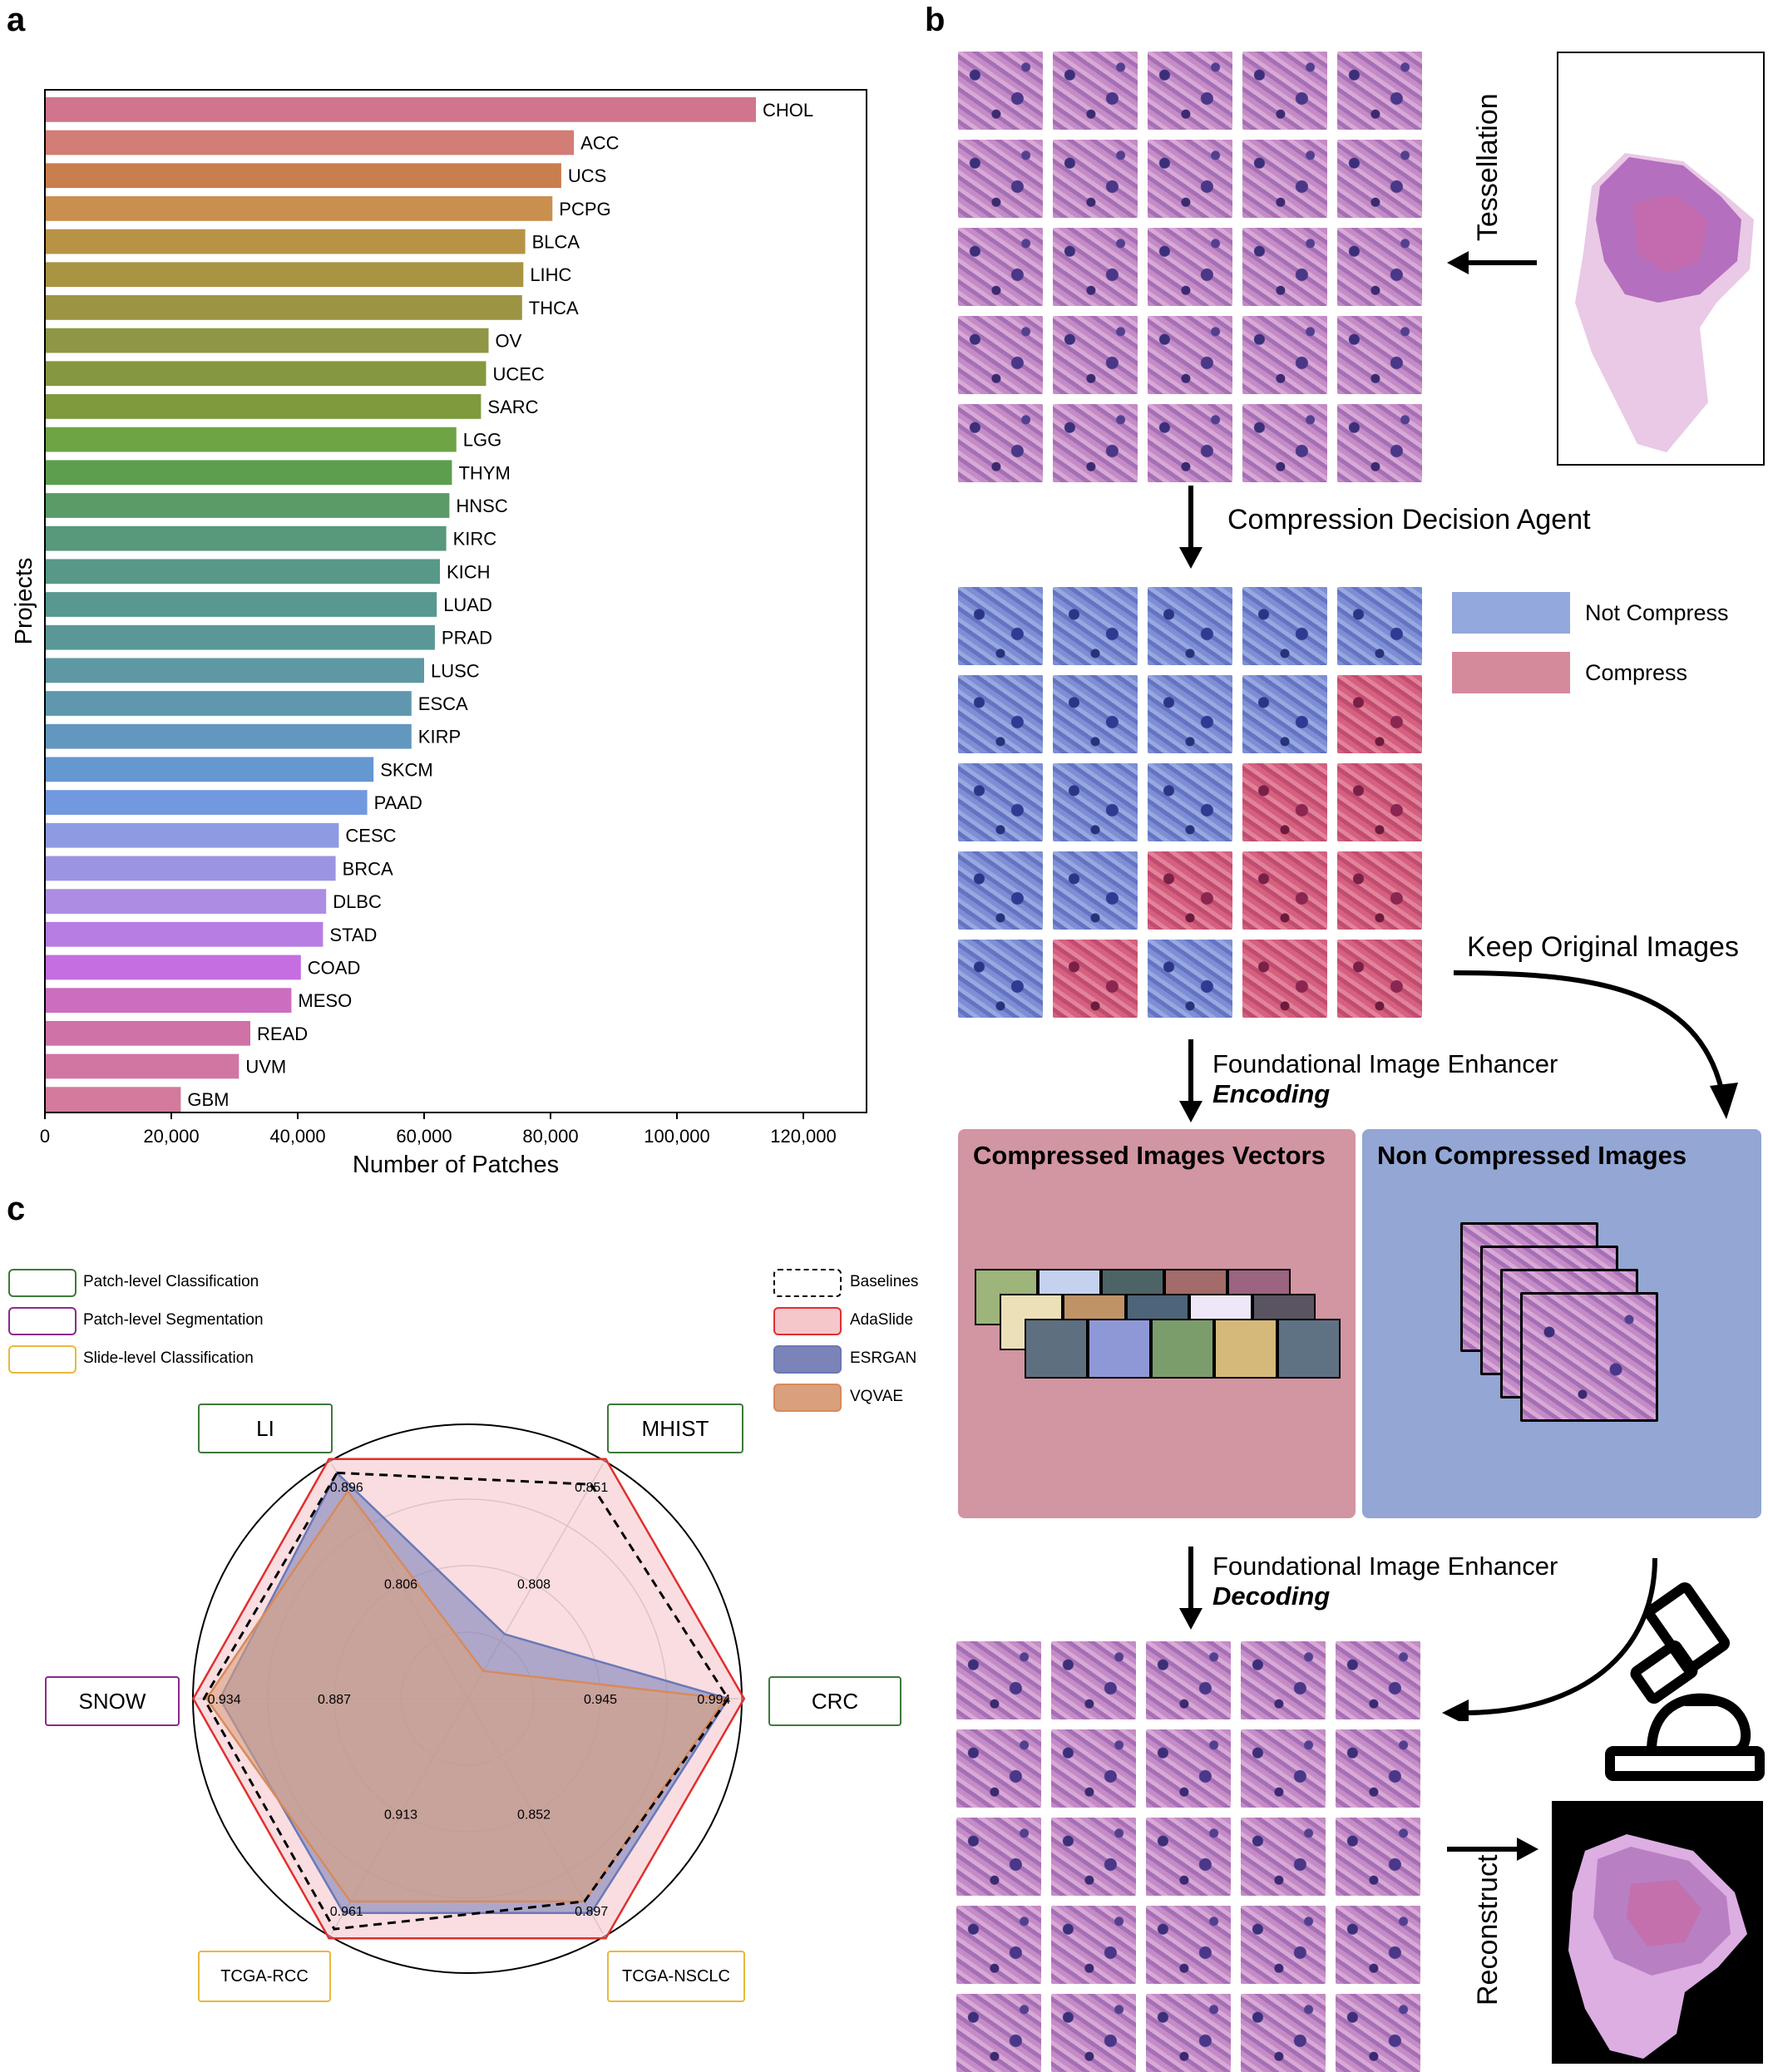 Image resolution: width=1768 pixels, height=2072 pixels. Describe the element at coordinates (556, 242) in the screenshot. I see `bar-label-blca: BLCA` at that location.